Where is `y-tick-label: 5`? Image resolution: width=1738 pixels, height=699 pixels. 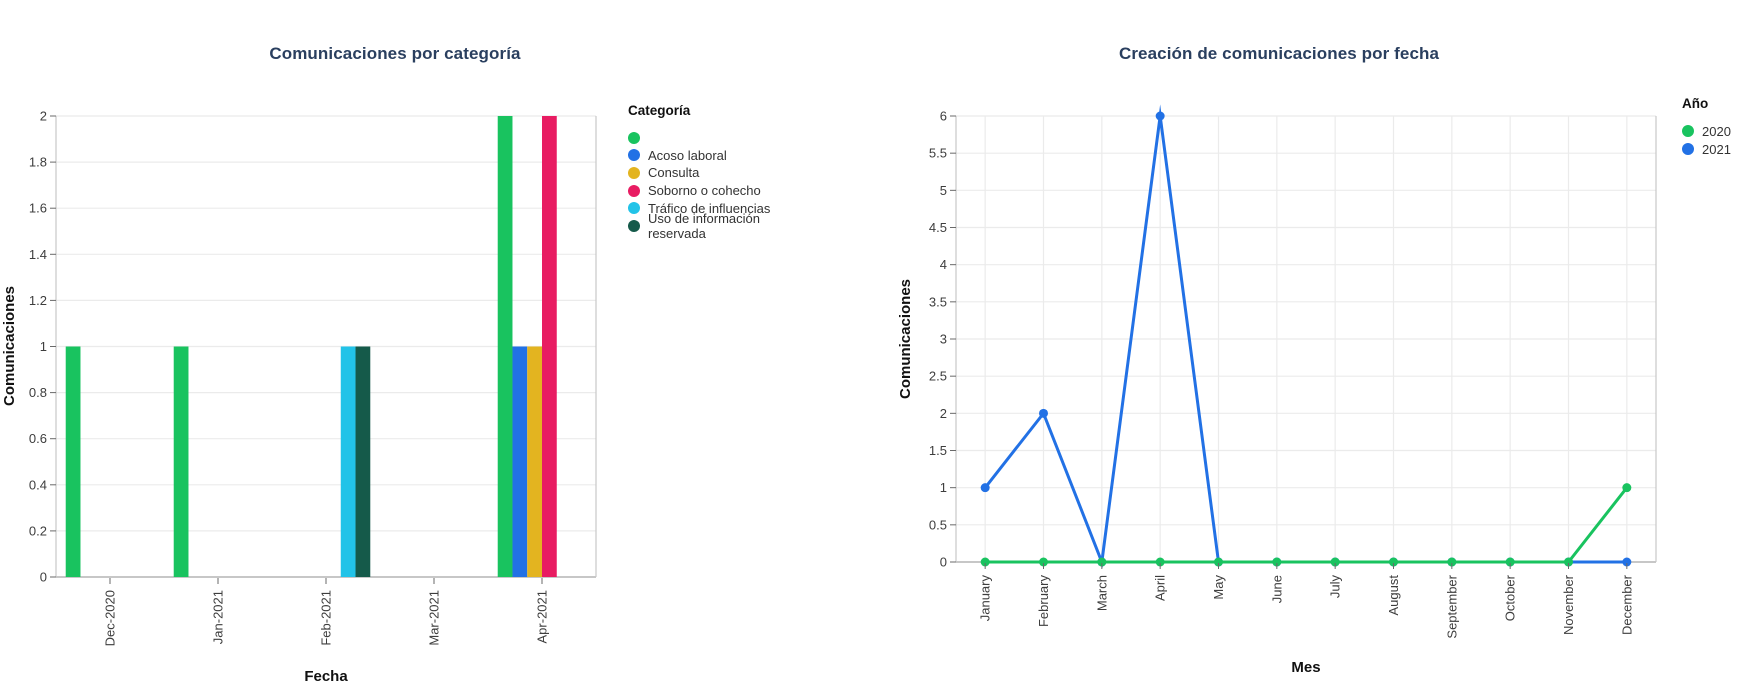
y-tick-label: 5 is located at coordinates (943, 190).